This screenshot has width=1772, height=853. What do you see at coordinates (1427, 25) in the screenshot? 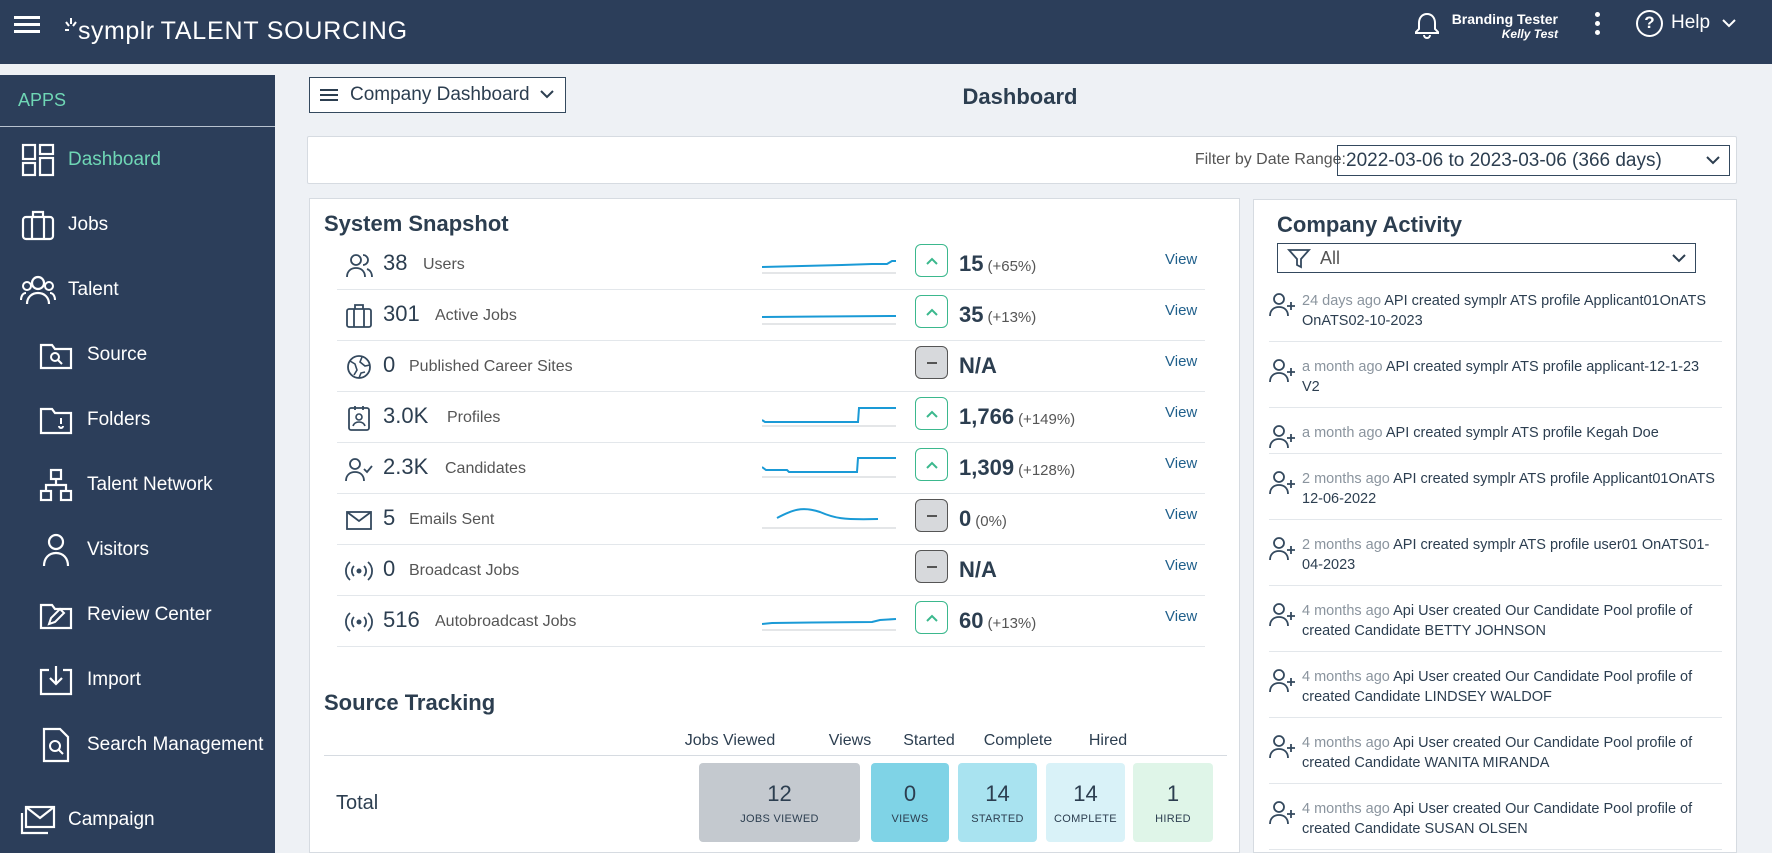
I see `bell-icon` at bounding box center [1427, 25].